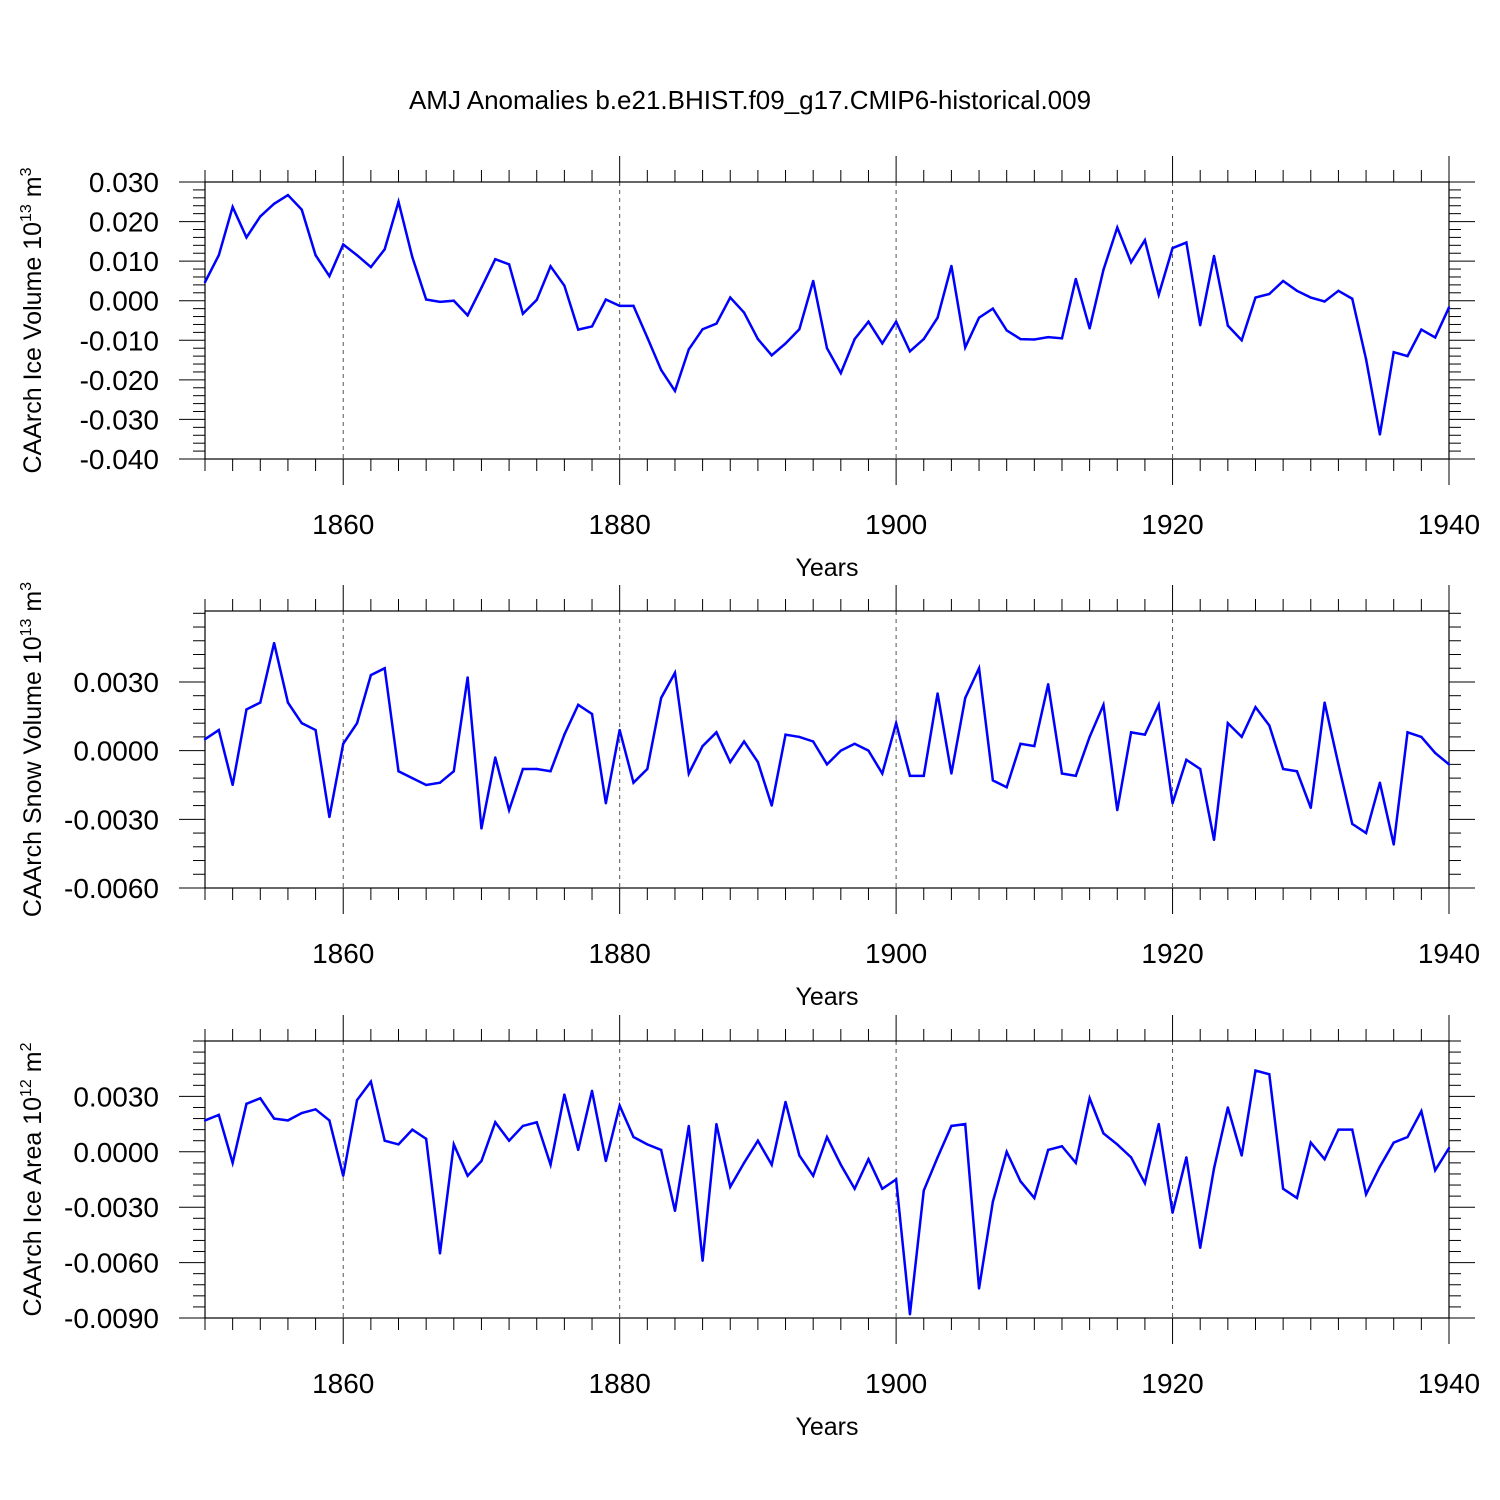 Image resolution: width=1500 pixels, height=1500 pixels. What do you see at coordinates (111, 1207) in the screenshot?
I see `y-tick-label: -0.0030` at bounding box center [111, 1207].